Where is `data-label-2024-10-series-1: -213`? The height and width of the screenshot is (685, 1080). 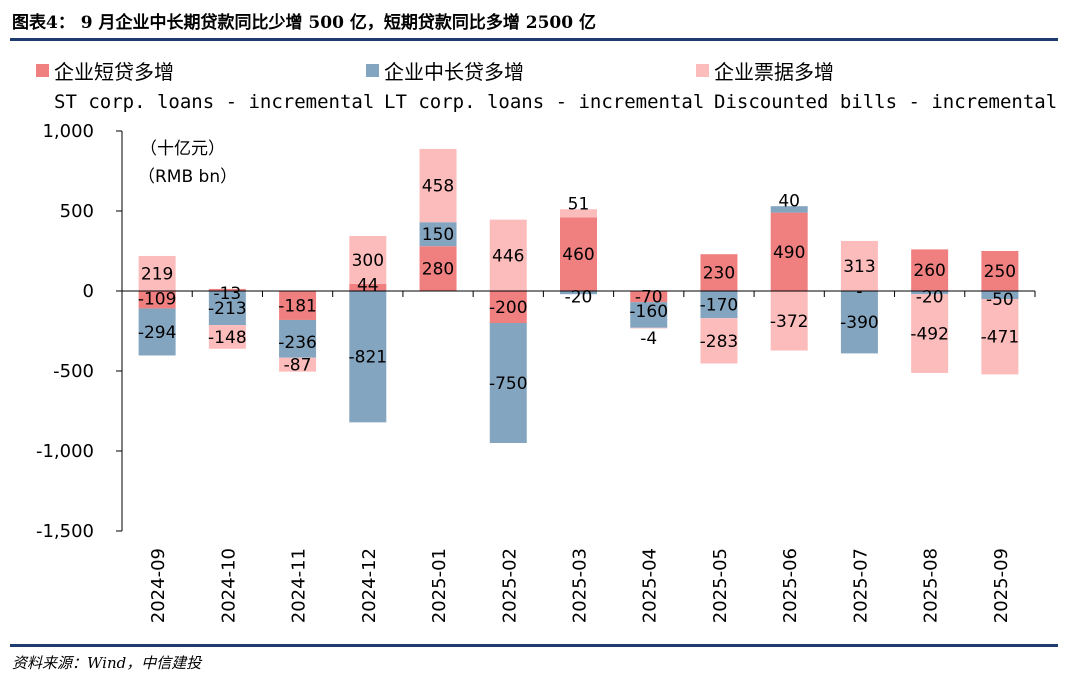 data-label-2024-10-series-1: -213 is located at coordinates (227, 309).